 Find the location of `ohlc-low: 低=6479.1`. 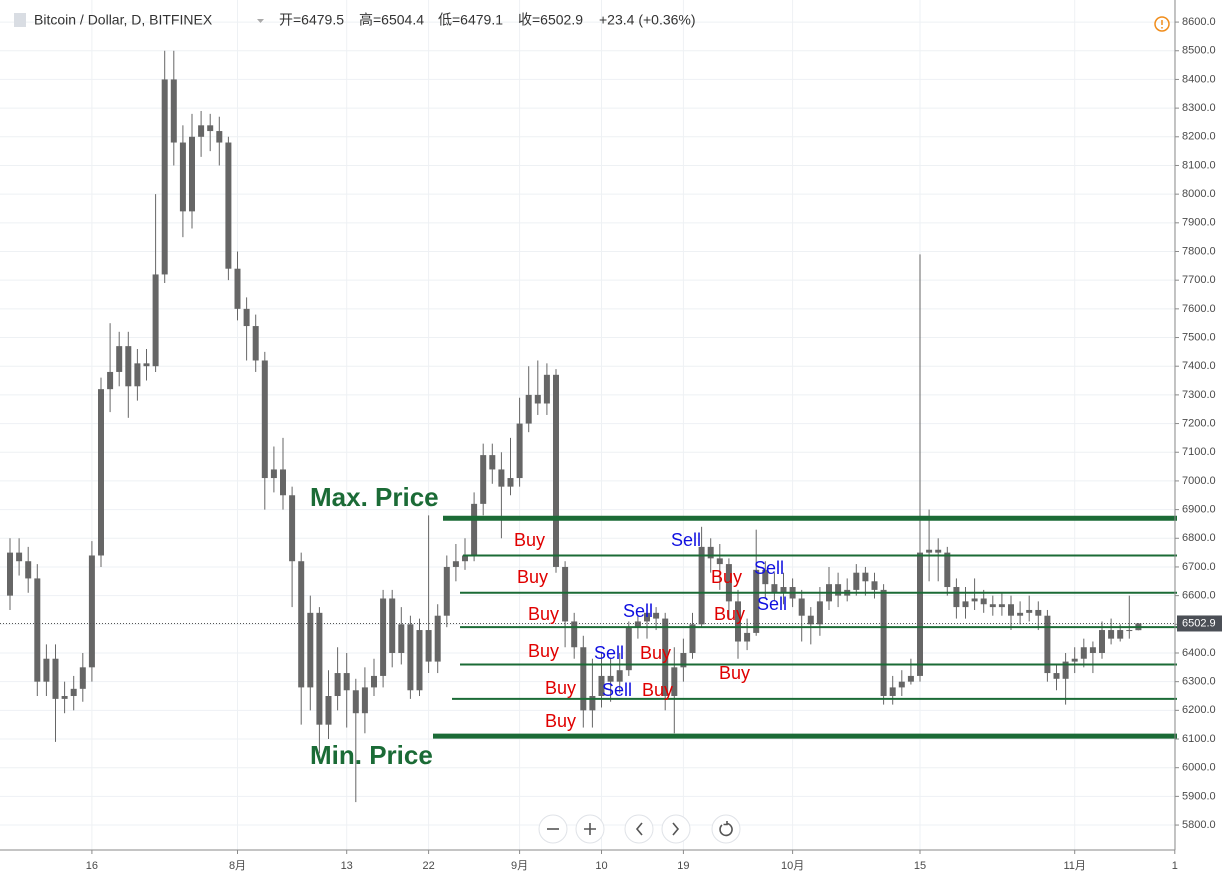

ohlc-low: 低=6479.1 is located at coordinates (470, 20).